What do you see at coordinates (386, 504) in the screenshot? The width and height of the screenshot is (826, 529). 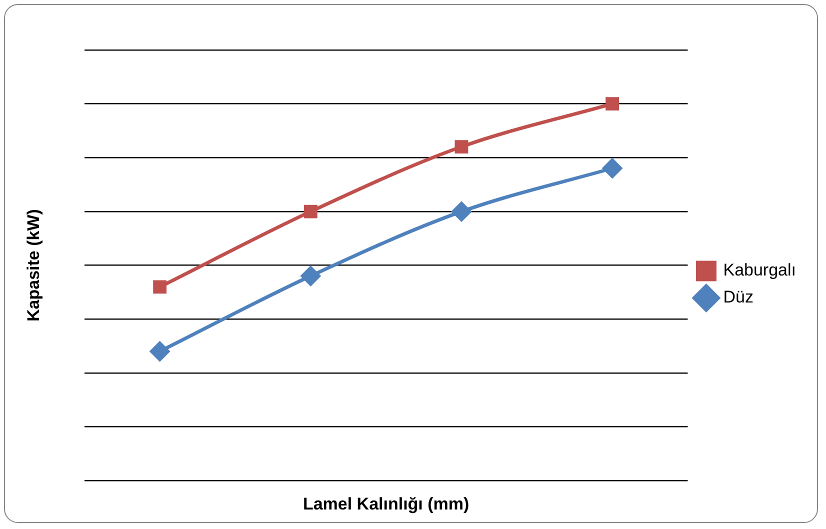 I see `x-axis-title: Lamel Kalınlığı (mm)` at bounding box center [386, 504].